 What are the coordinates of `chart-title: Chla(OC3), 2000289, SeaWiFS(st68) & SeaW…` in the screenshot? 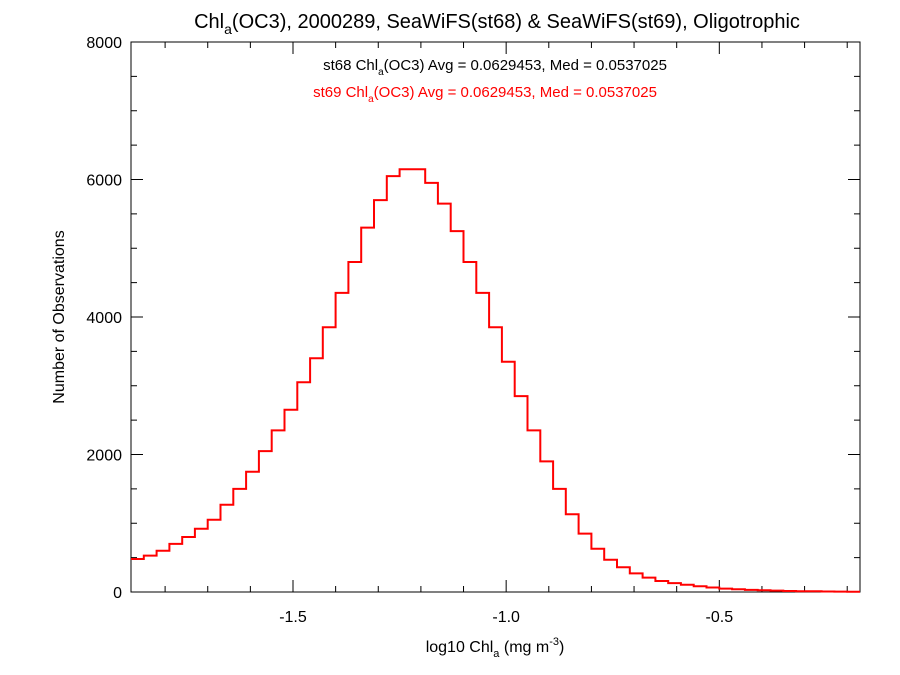 It's located at (497, 24).